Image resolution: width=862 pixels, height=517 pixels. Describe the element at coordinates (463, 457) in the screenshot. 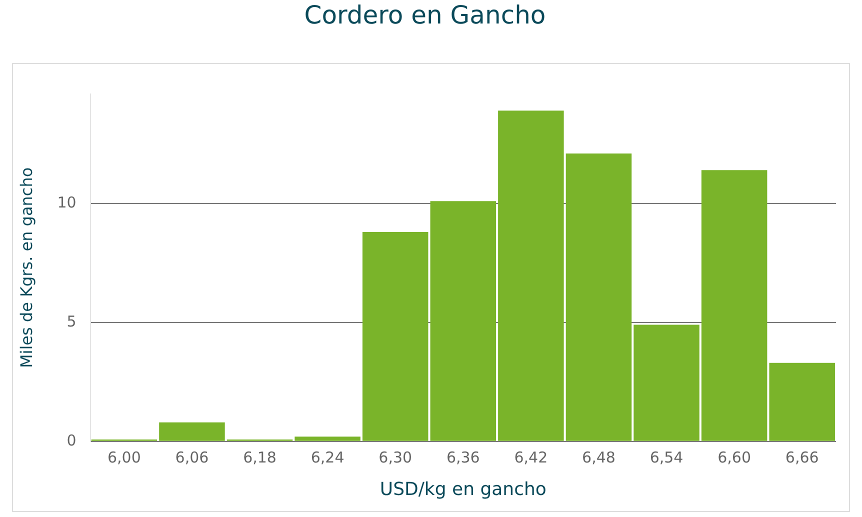

I see `x-tick-label: 6,36` at that location.